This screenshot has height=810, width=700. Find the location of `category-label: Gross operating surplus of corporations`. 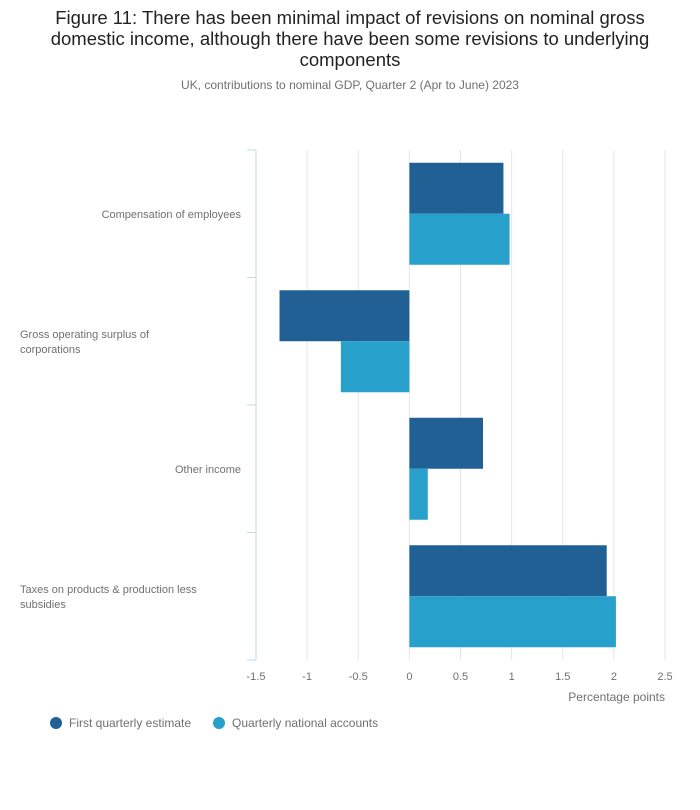

category-label: Gross operating surplus of corporations is located at coordinates (85, 342).